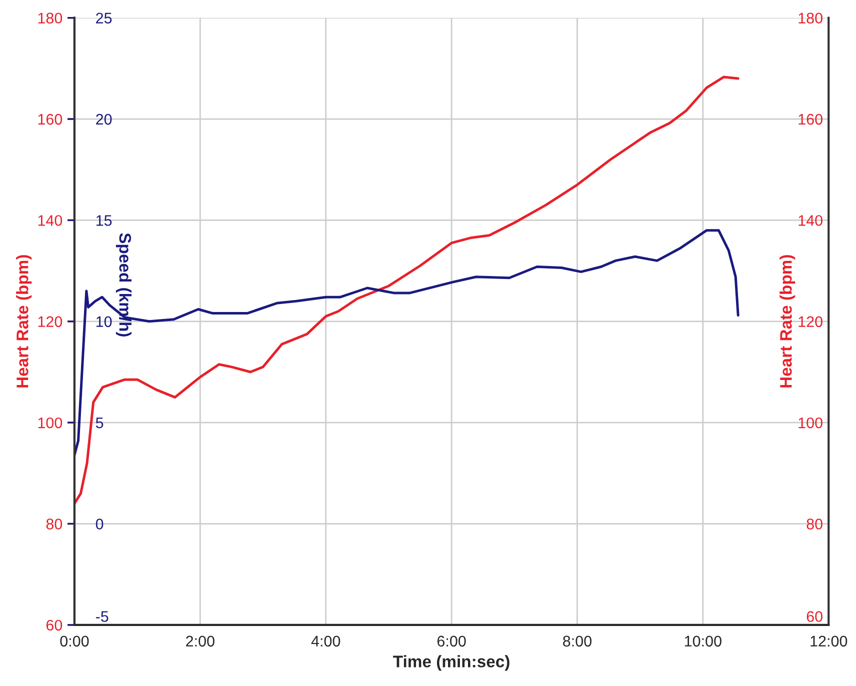  What do you see at coordinates (810, 119) in the screenshot?
I see `y2-tick-label: 160` at bounding box center [810, 119].